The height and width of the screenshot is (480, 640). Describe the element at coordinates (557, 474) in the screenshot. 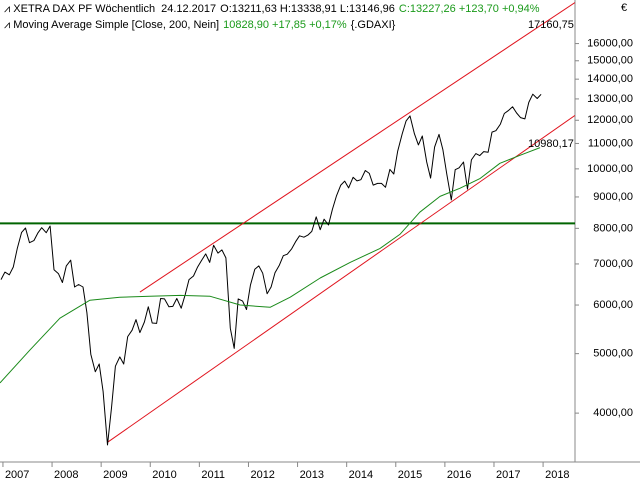

I see `x-tick-label: 2018` at that location.